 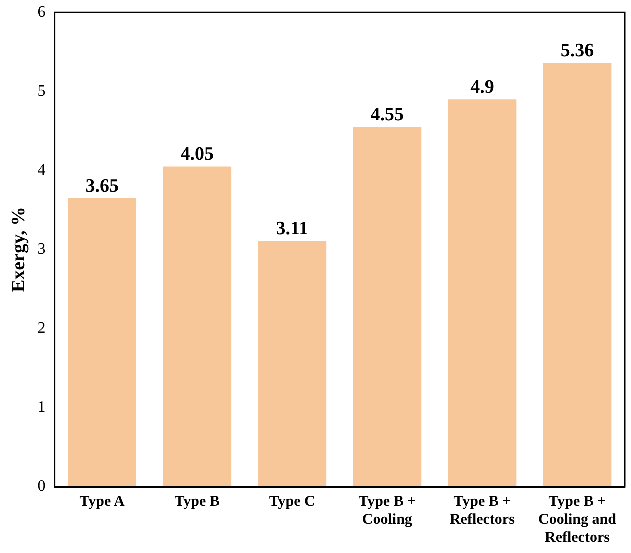 I want to click on y-tick-label: 6, so click(x=42, y=12).